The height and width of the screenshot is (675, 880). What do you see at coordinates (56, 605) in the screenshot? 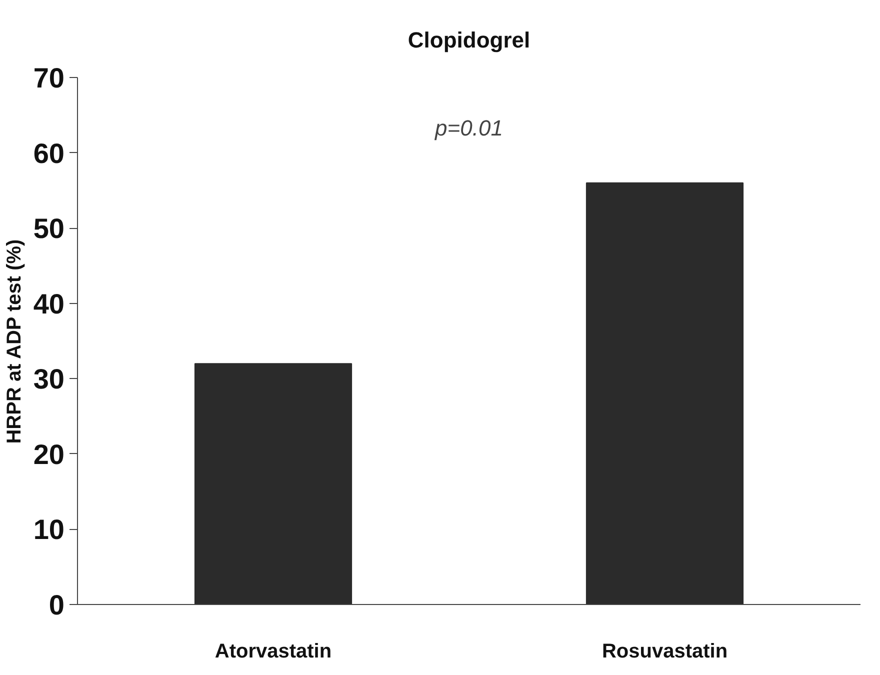
I see `y-tick-label: 0` at bounding box center [56, 605].